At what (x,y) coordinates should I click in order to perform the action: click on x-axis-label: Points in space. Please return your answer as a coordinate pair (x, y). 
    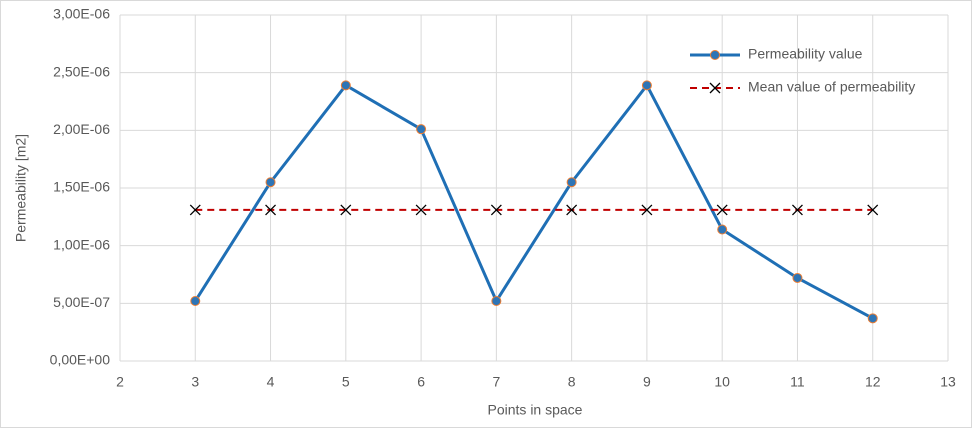
    Looking at the image, I should click on (535, 410).